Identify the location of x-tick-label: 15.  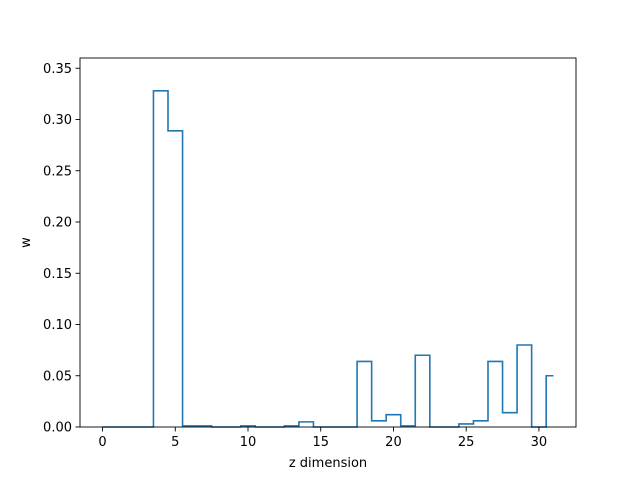
(320, 442).